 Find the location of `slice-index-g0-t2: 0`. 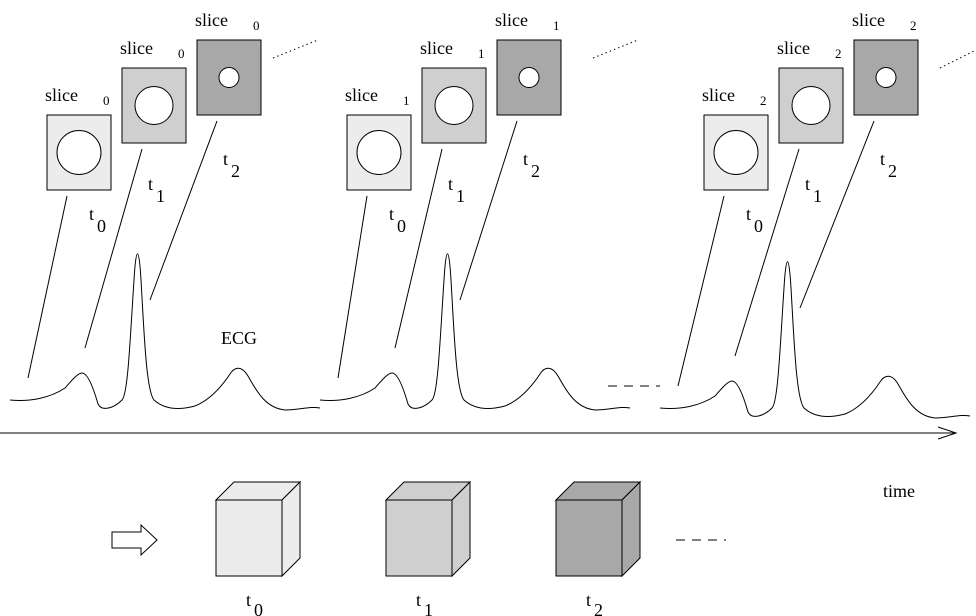

slice-index-g0-t2: 0 is located at coordinates (256, 25).